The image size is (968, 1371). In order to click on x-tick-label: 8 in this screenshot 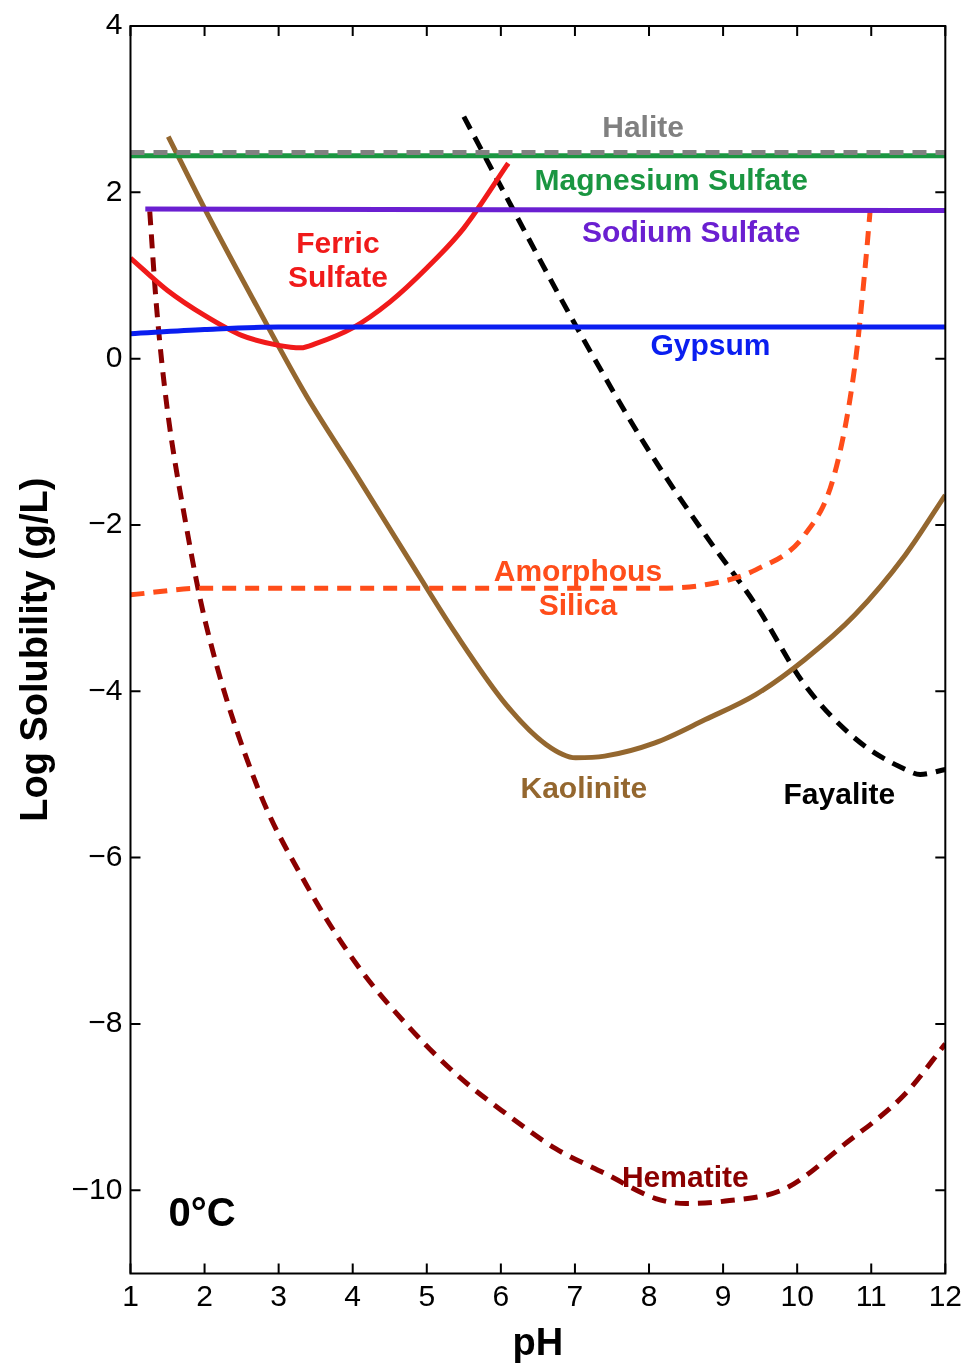, I will do `click(649, 1295)`.